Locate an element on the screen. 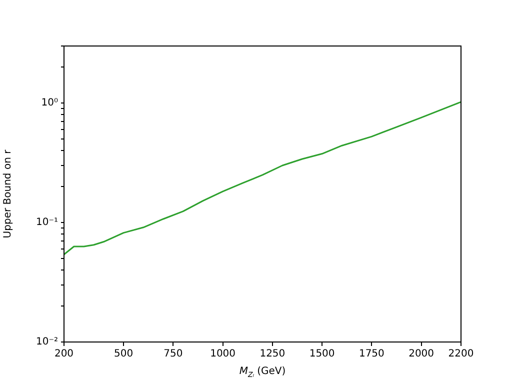  x-tick-label: 500 is located at coordinates (124, 354).